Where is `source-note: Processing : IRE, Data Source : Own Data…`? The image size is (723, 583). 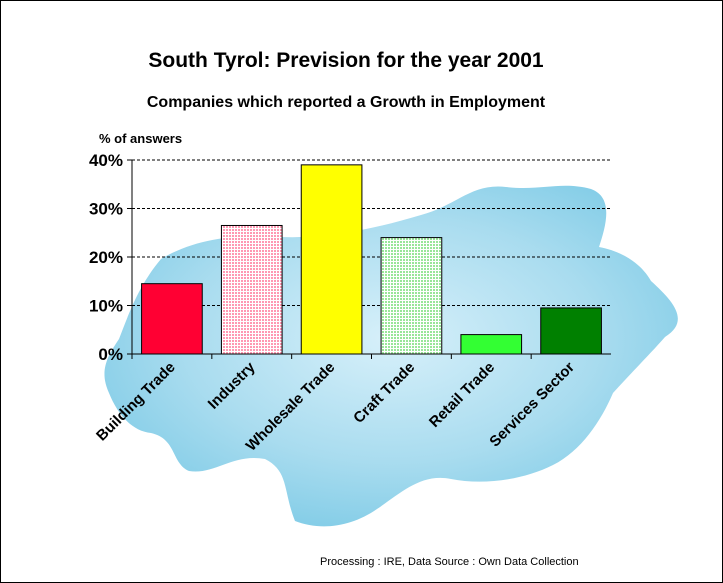 source-note: Processing : IRE, Data Source : Own Data… is located at coordinates (449, 562).